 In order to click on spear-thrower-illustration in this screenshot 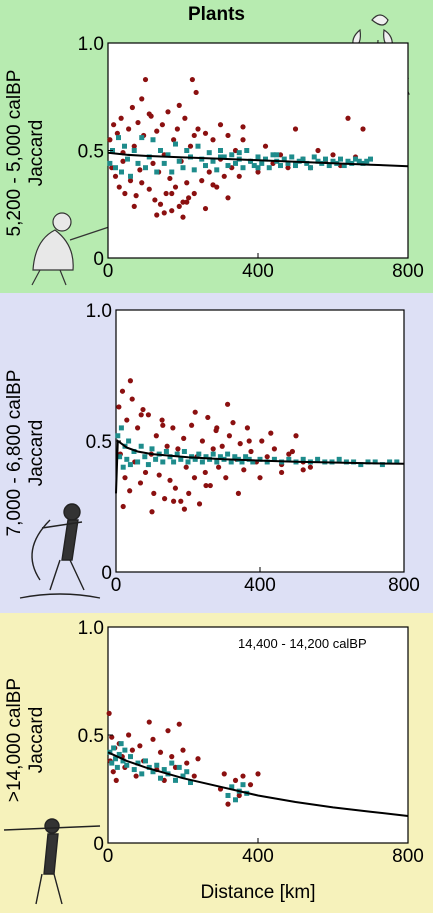, I will do `click(52, 861)`.